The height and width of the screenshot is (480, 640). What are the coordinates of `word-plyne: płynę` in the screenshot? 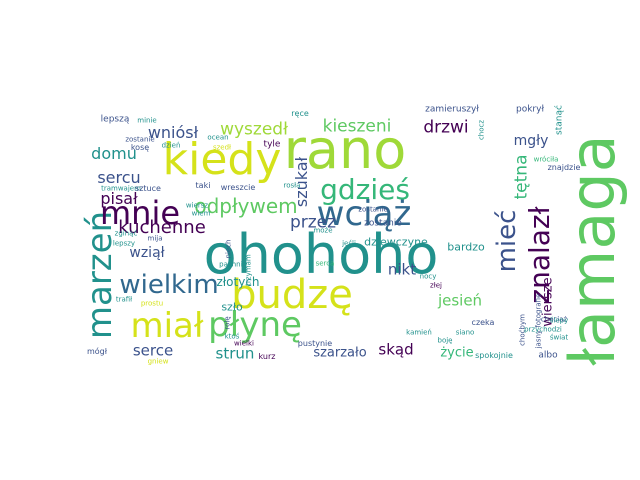 It's located at (255, 325).